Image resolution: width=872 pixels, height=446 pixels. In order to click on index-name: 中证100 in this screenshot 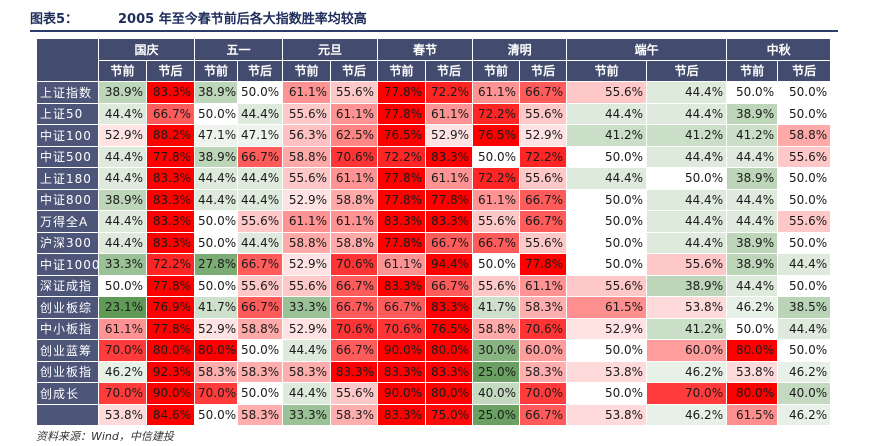, I will do `click(67, 135)`.